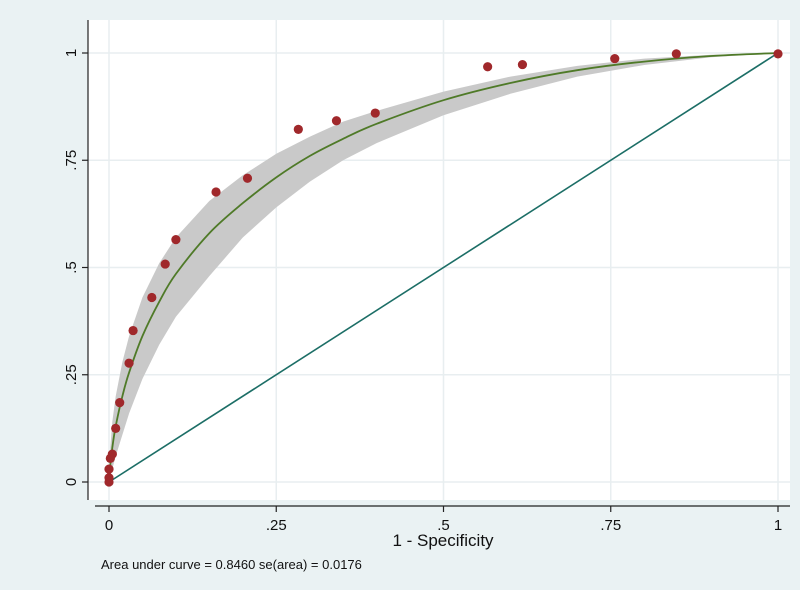 This screenshot has height=590, width=800. What do you see at coordinates (71, 160) in the screenshot?
I see `y-tick-label: .75` at bounding box center [71, 160].